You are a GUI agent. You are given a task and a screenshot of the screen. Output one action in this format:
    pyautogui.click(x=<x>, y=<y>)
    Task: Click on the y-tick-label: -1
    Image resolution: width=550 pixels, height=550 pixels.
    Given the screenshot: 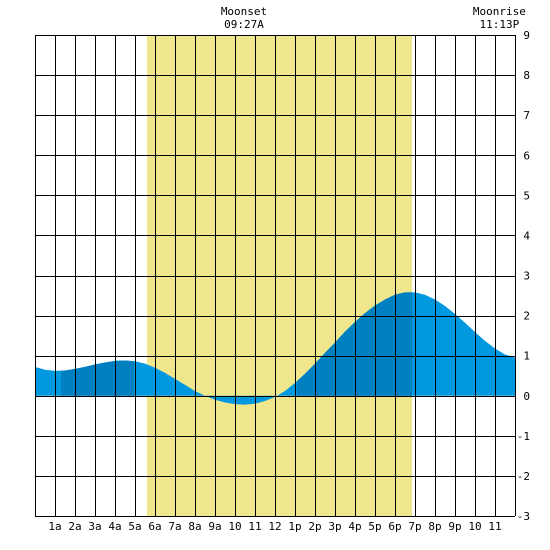 What is the action you would take?
    pyautogui.click(x=523, y=436)
    